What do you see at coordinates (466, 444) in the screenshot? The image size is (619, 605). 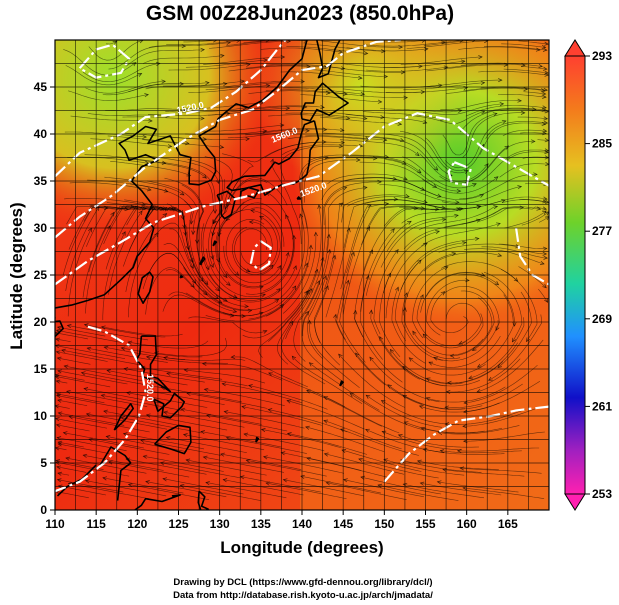 I see `contour-southeast` at bounding box center [466, 444].